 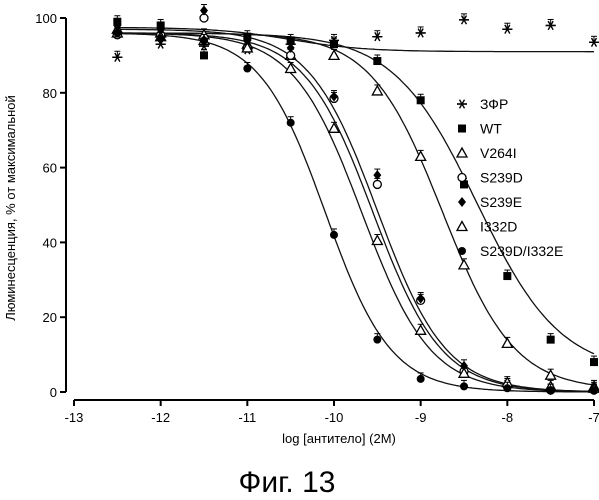 I want to click on y-tick-label: 100, so click(x=46, y=18).